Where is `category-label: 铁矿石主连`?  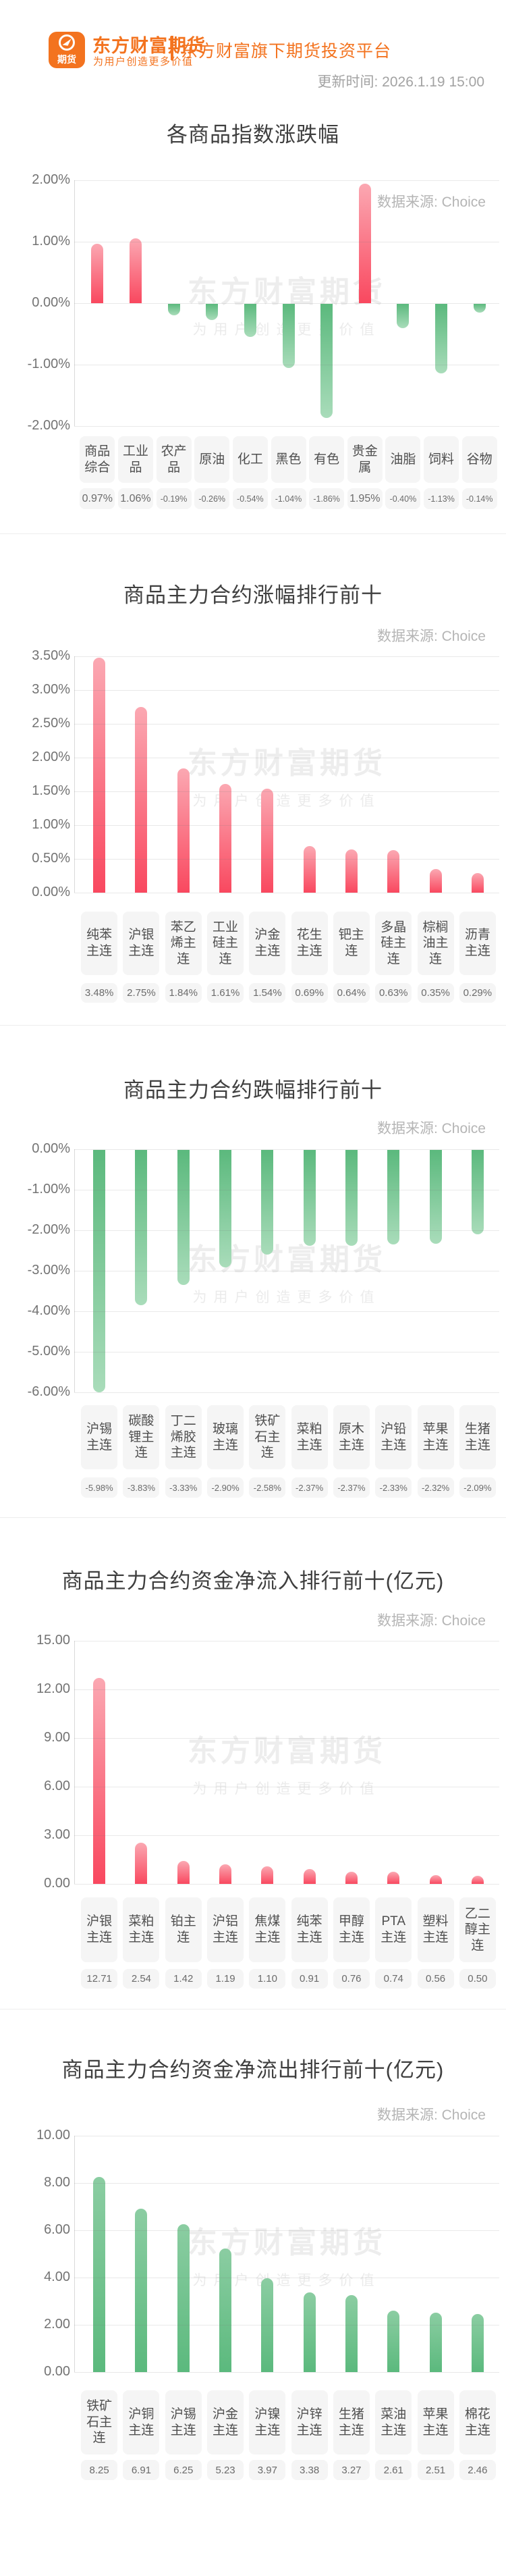 category-label: 铁矿石主连 is located at coordinates (100, 2422).